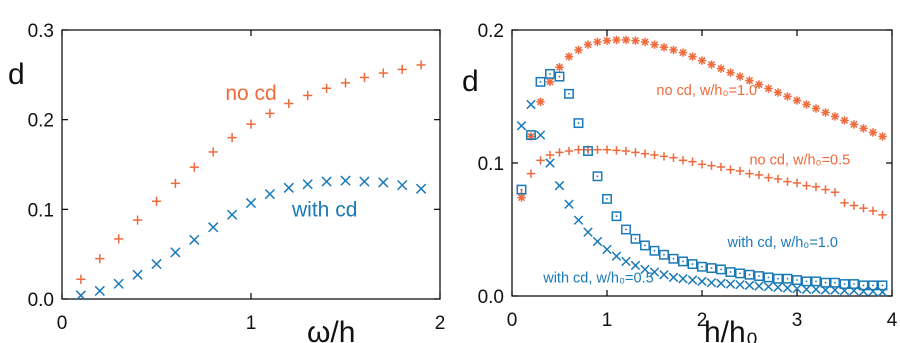 The image size is (900, 343). I want to click on y-axis-label: d, so click(470, 81).